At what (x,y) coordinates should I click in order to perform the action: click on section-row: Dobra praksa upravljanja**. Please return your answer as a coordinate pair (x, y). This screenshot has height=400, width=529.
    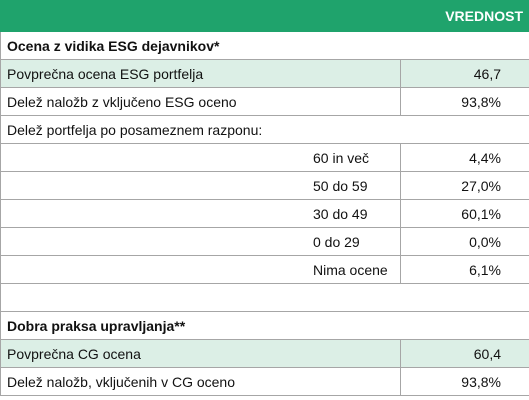
    Looking at the image, I should click on (264, 325).